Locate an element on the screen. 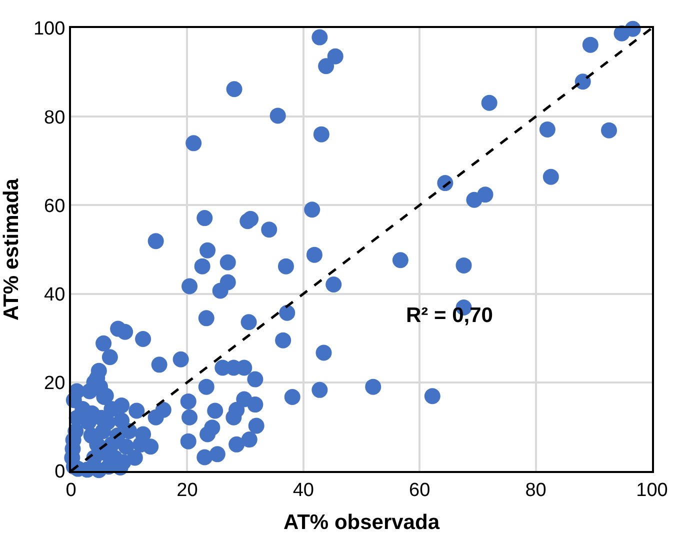 This screenshot has height=534, width=680. y-axis-title: AT% estimada is located at coordinates (11, 249).